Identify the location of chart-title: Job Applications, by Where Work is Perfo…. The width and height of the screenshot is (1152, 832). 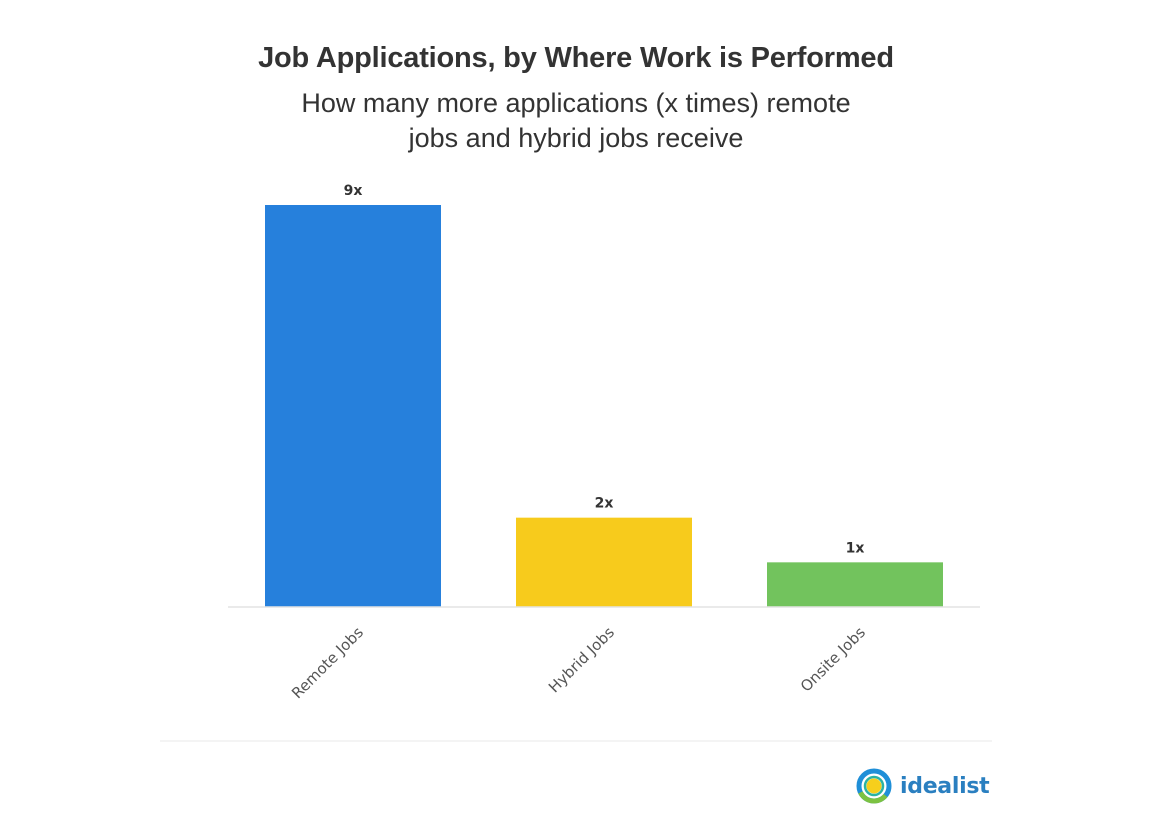
(576, 58).